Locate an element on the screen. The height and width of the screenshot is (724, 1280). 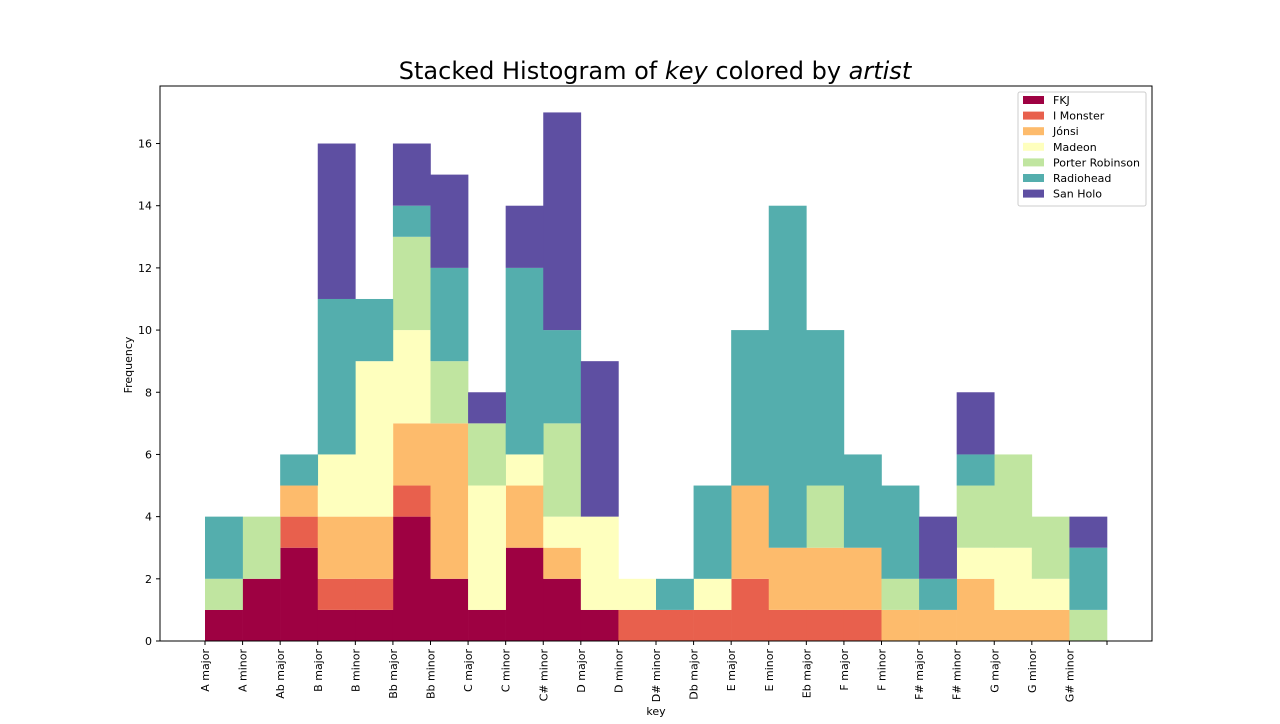
x-tick-label: C# minor is located at coordinates (543, 675).